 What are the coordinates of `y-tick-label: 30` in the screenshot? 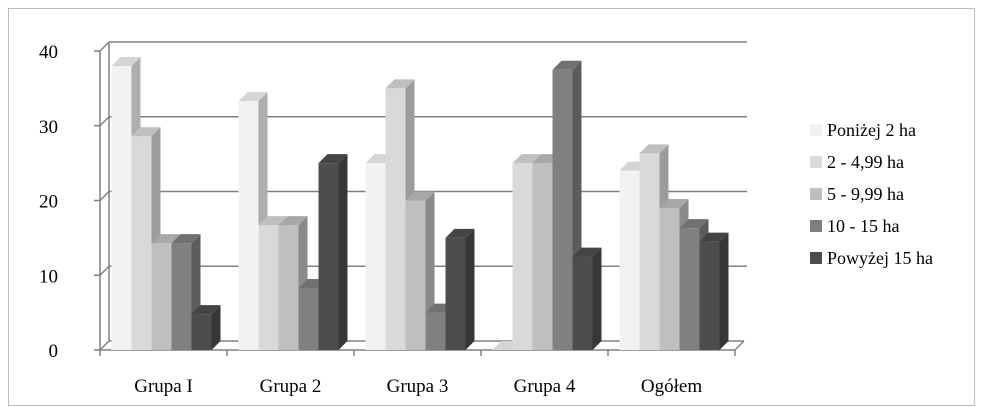 It's located at (48, 127).